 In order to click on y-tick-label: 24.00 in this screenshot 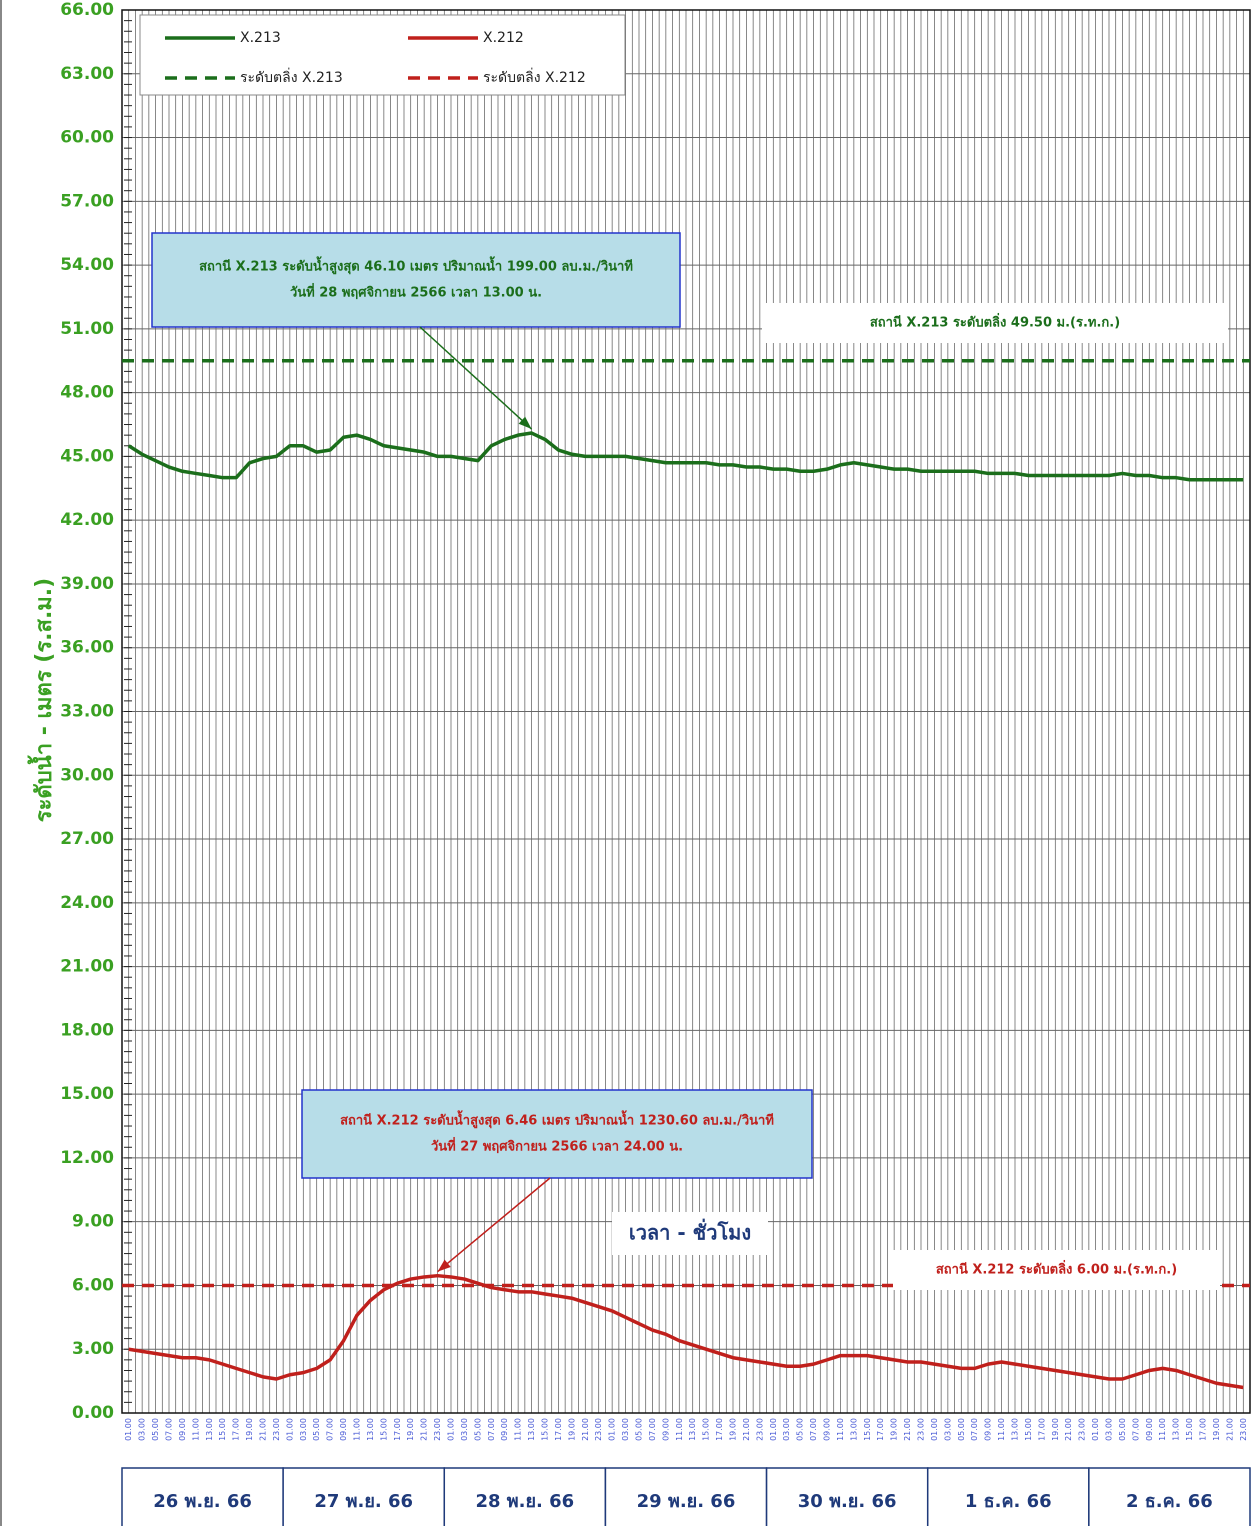, I will do `click(87, 903)`.